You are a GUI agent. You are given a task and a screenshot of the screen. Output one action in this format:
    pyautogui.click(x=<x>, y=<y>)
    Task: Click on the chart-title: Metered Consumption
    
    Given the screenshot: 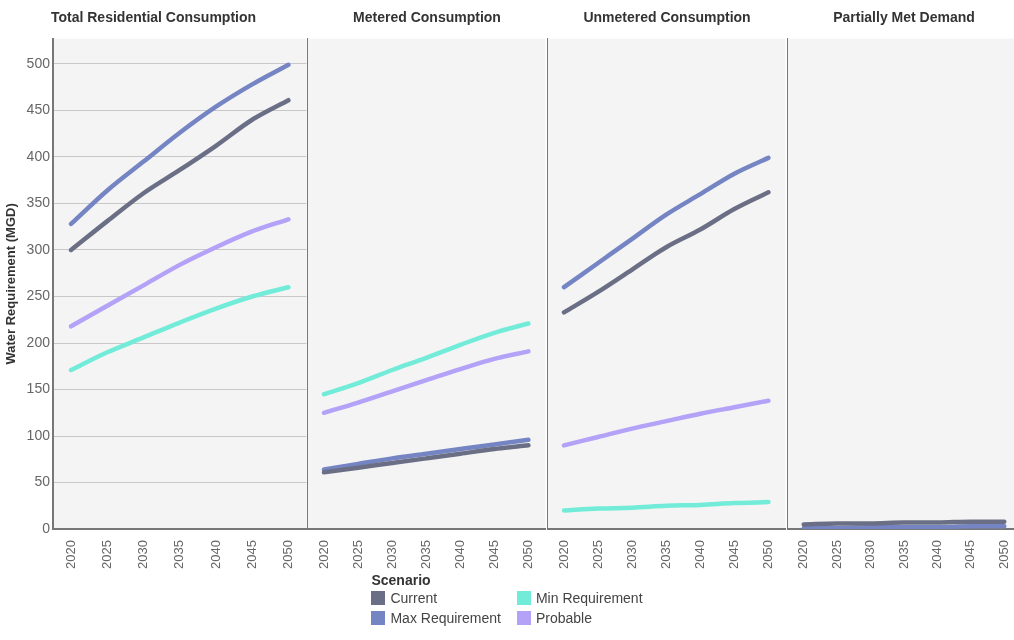 What is the action you would take?
    pyautogui.click(x=427, y=17)
    